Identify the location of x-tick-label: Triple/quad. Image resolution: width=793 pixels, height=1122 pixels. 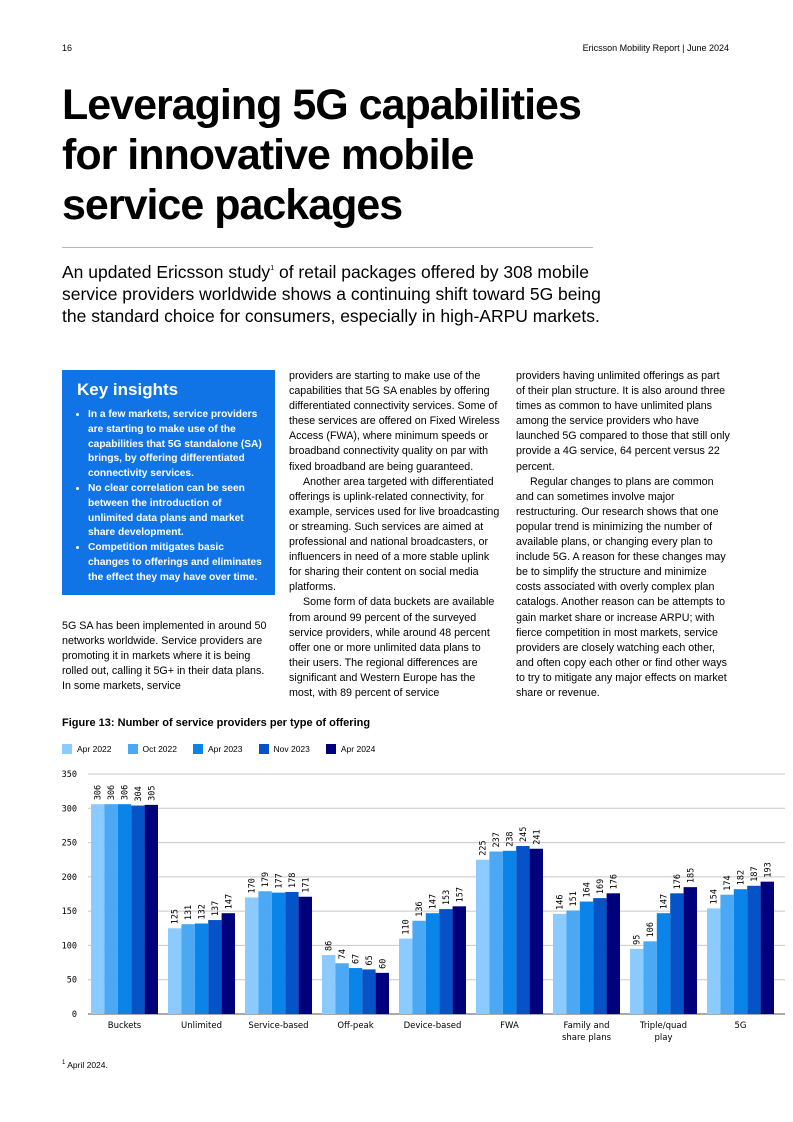
(663, 1026).